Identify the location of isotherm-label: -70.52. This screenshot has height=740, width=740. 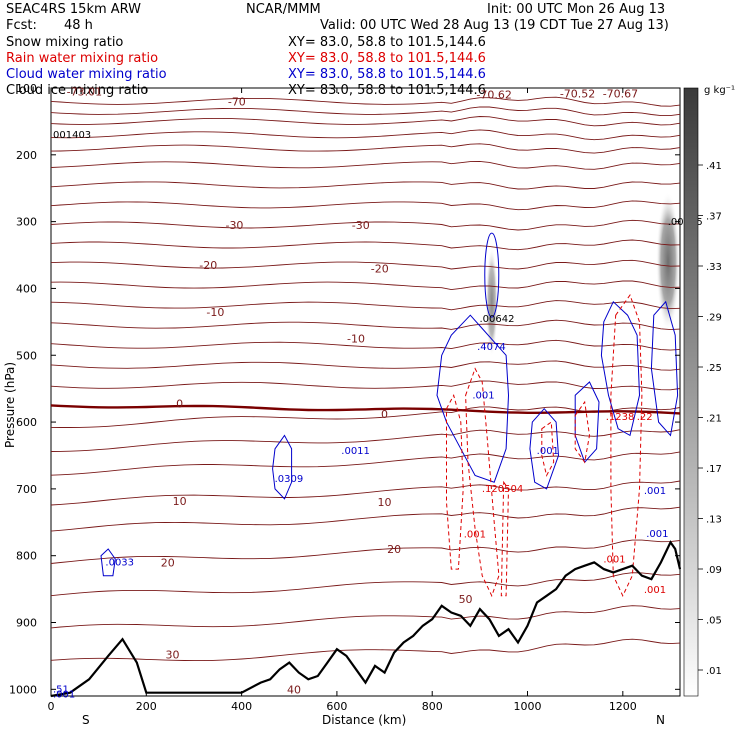
(577, 93).